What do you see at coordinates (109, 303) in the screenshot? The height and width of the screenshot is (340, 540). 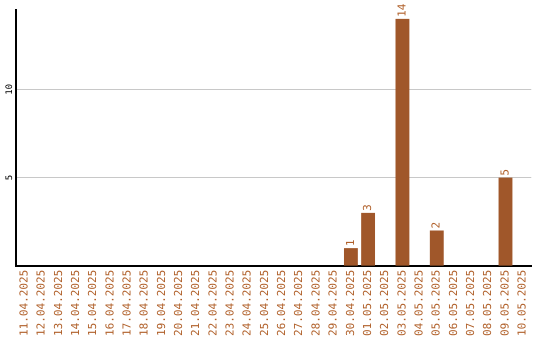 I see `x-tick-label: 16.04.2025` at bounding box center [109, 303].